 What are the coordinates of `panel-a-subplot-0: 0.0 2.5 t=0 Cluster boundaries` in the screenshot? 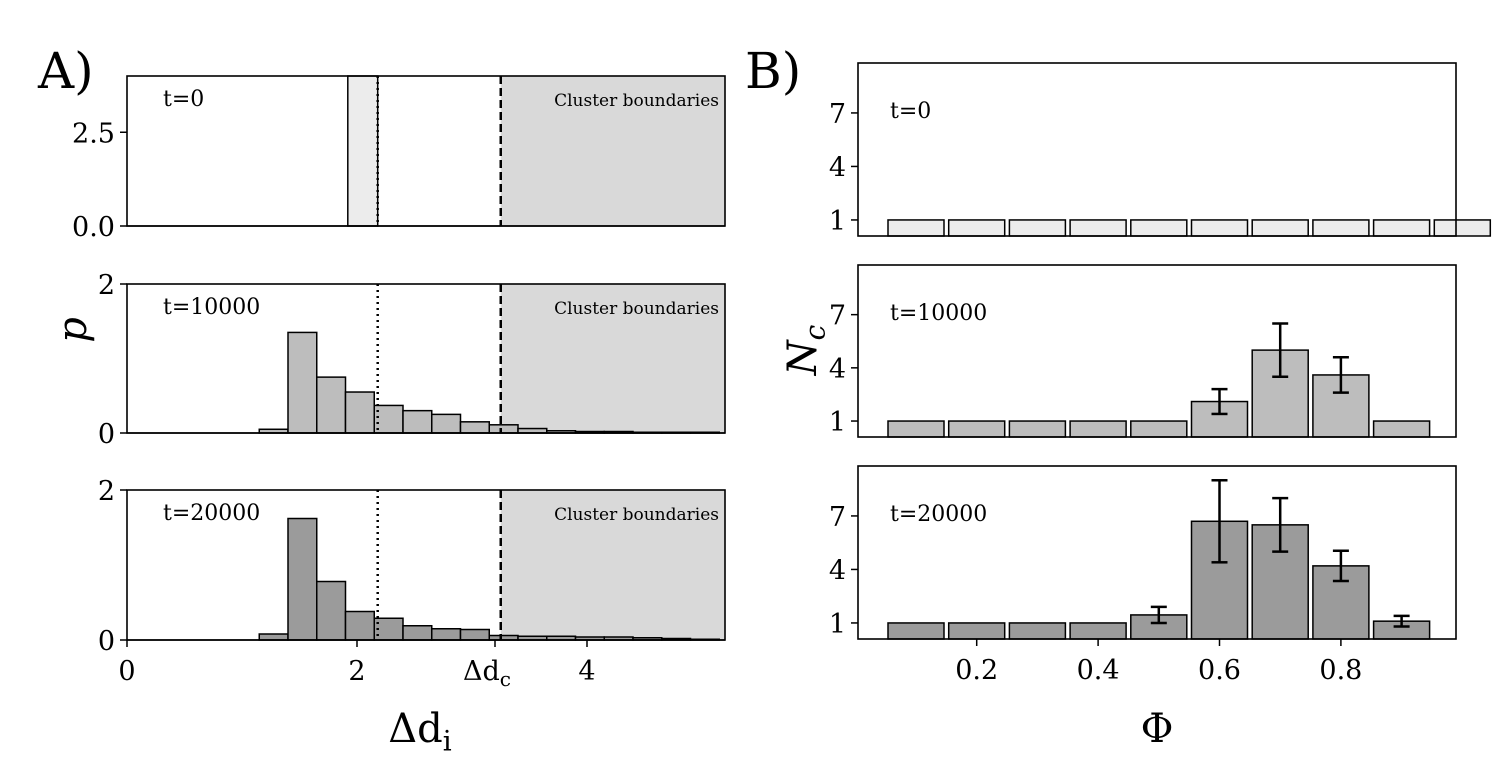 It's located at (399, 159).